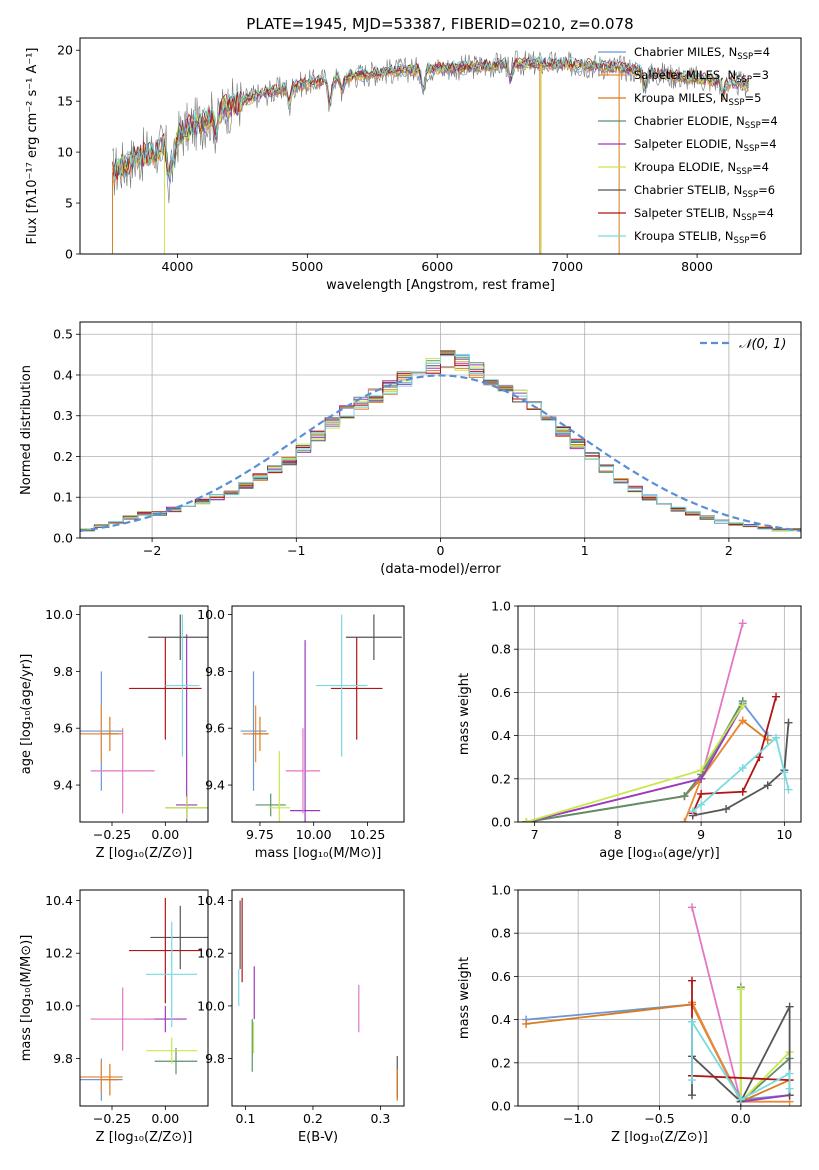  I want to click on y-tick-label: 0.1, so click(63, 497).